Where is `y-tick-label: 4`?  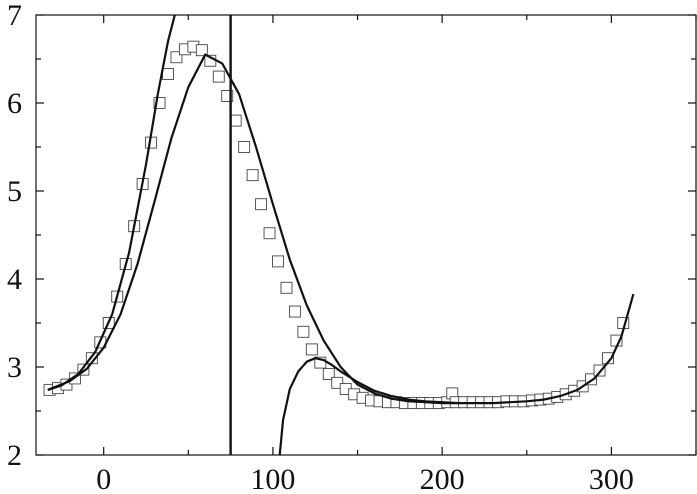 y-tick-label: 4 is located at coordinates (14, 279).